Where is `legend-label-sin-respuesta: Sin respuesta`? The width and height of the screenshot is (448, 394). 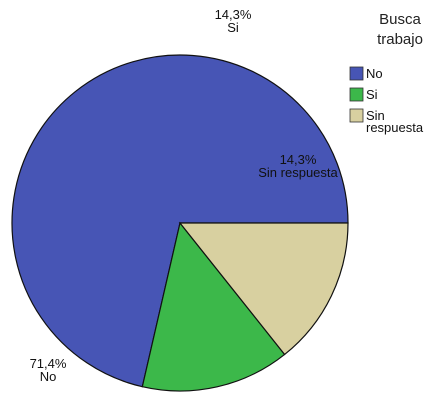
legend-label-sin-respuesta: Sin respuesta is located at coordinates (395, 121).